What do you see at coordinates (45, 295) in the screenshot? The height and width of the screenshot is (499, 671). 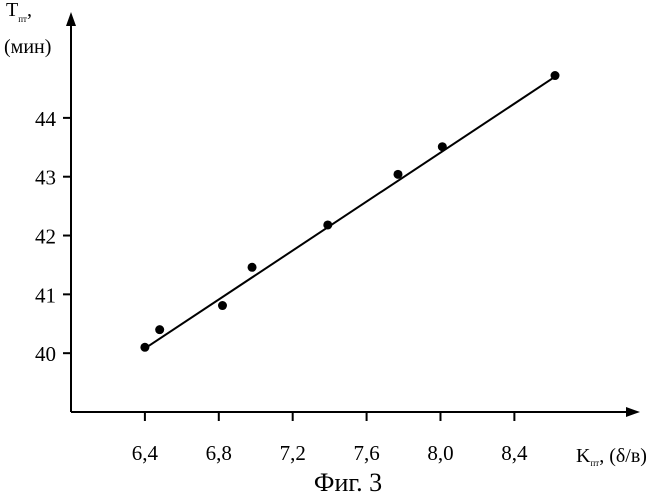 I see `y-tick-label: 41` at bounding box center [45, 295].